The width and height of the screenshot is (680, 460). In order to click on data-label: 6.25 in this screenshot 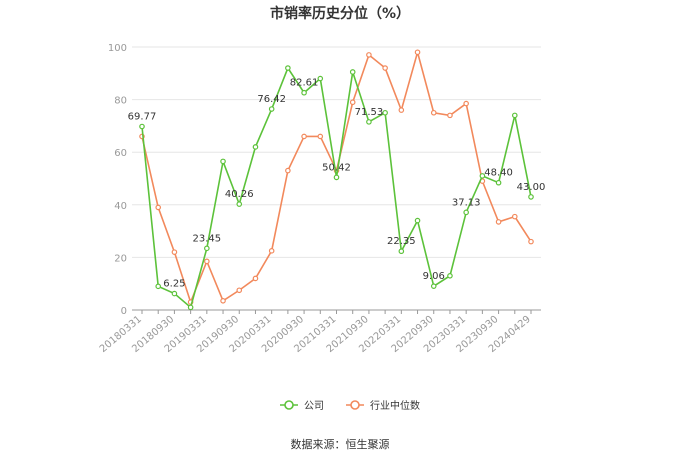, I will do `click(174, 284)`.